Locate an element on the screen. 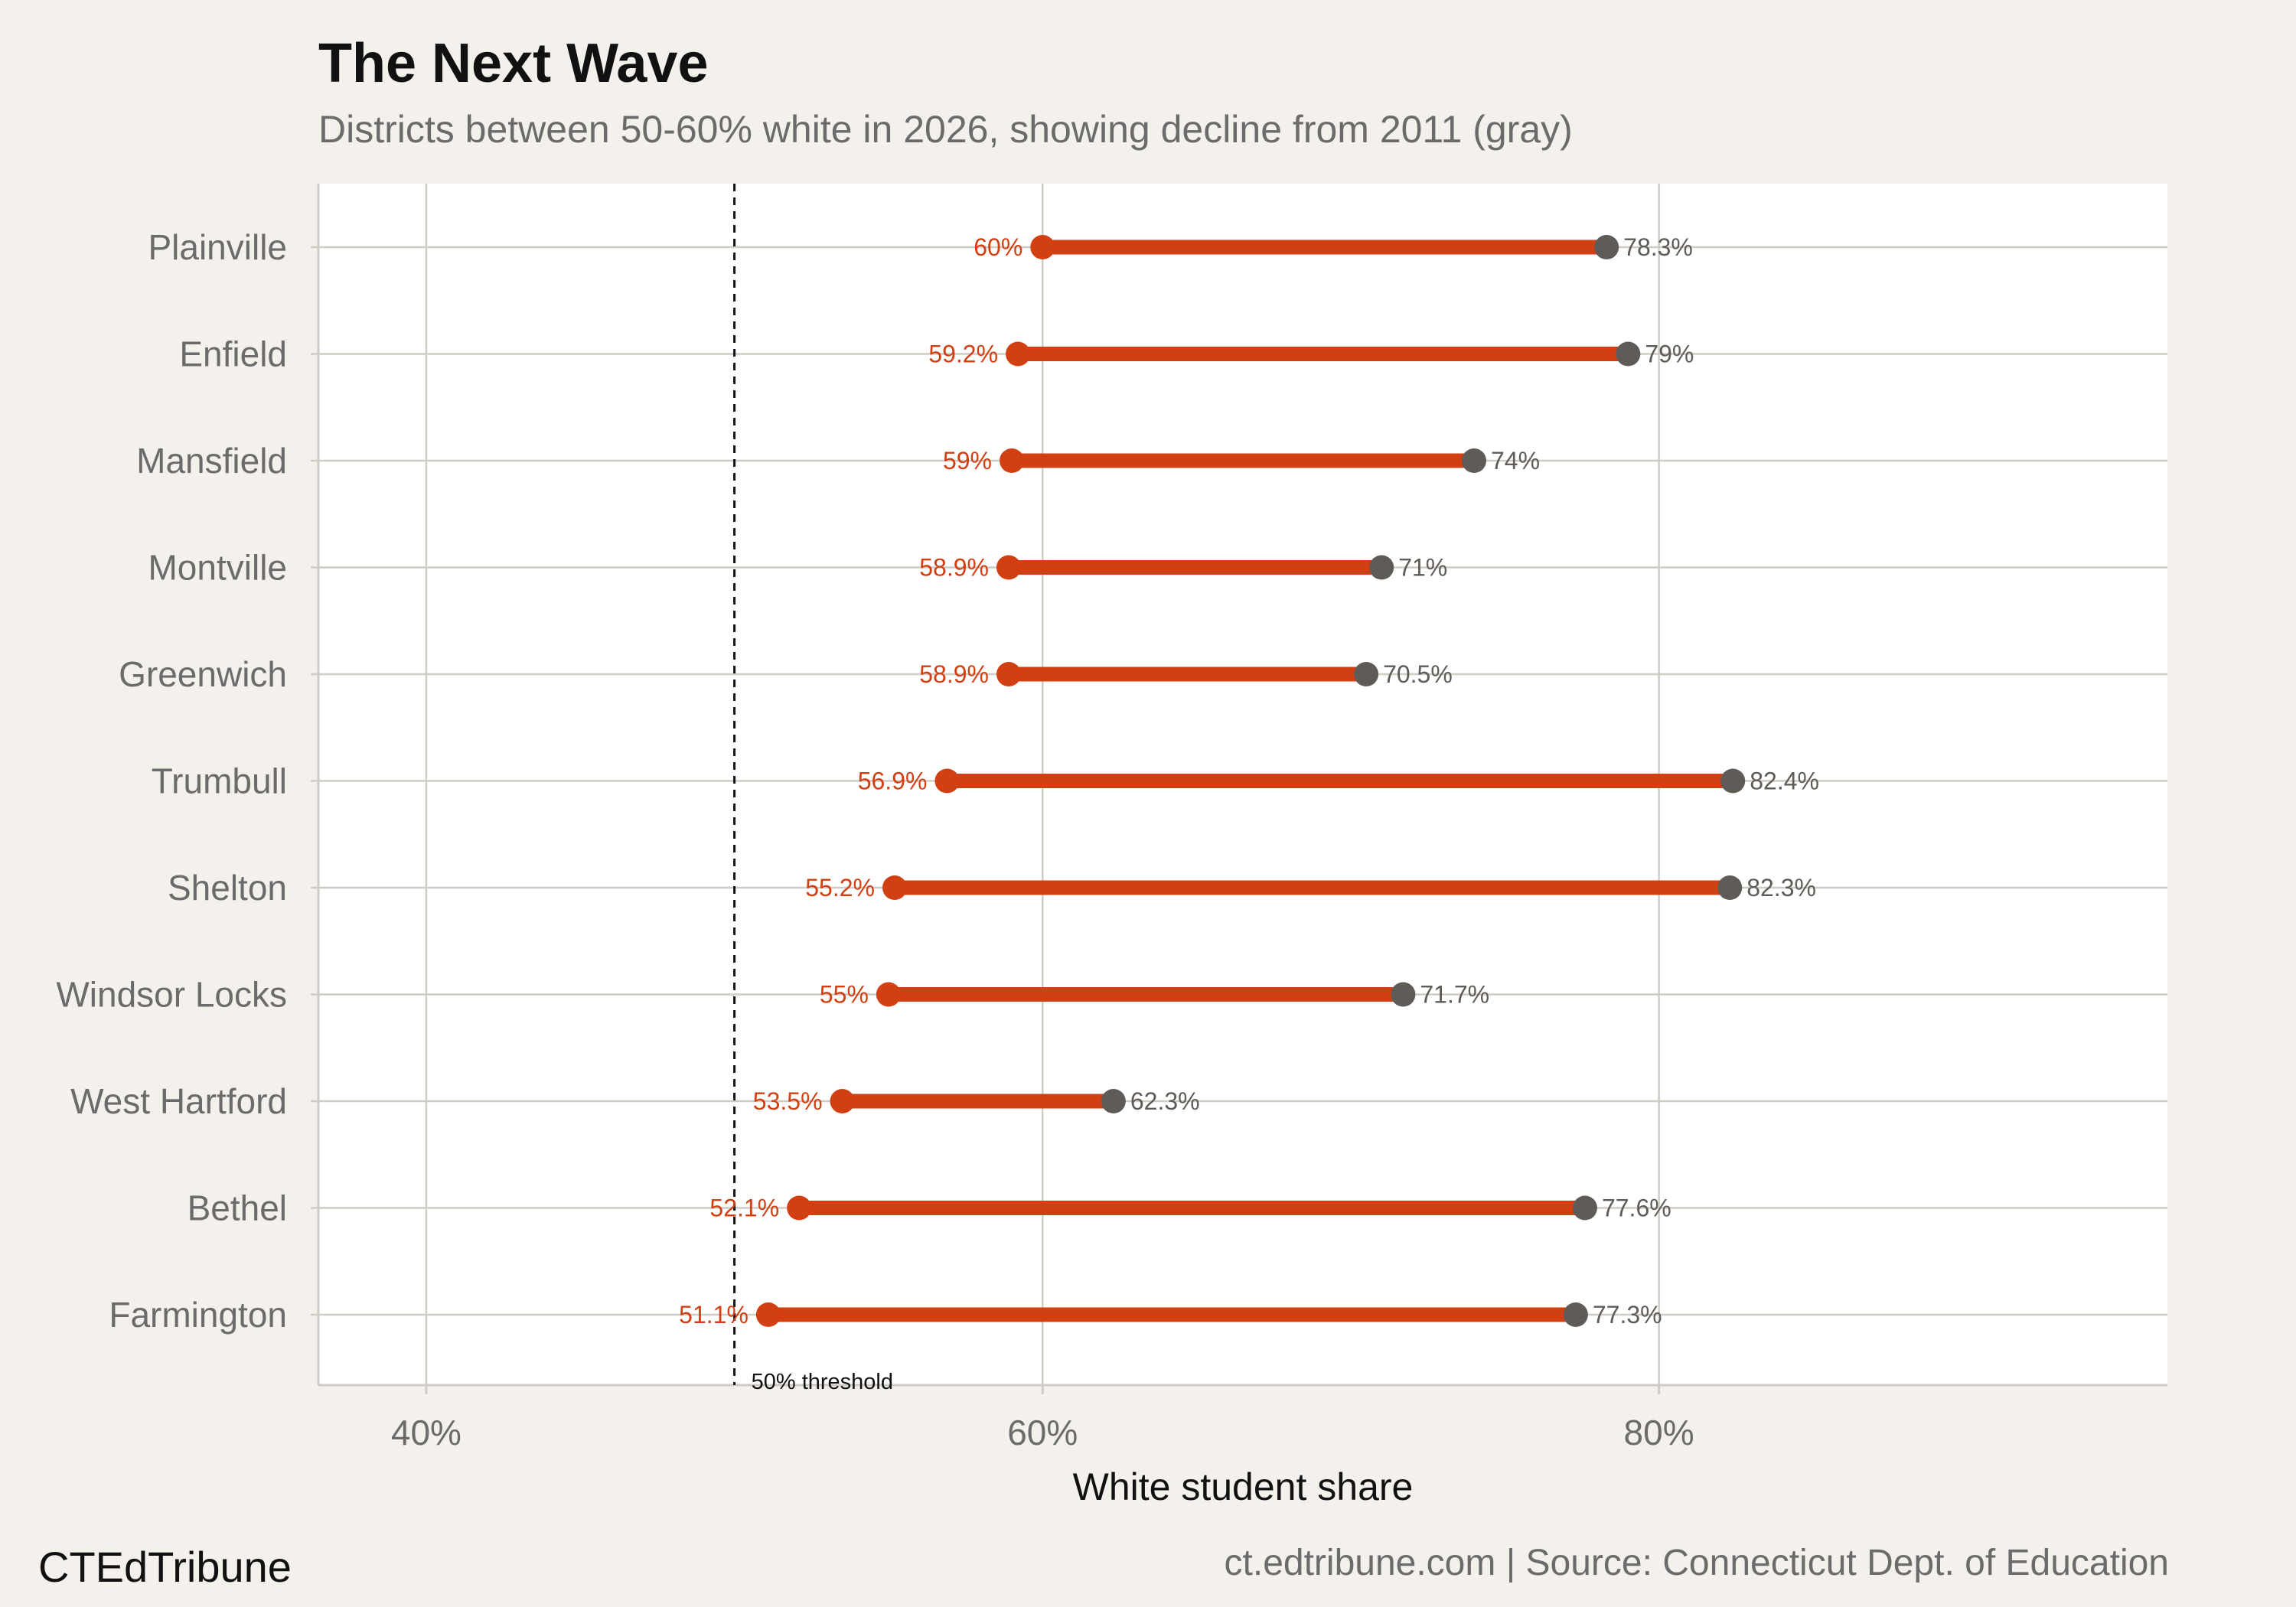 The height and width of the screenshot is (1607, 2296). brand-logo-text: CTEdTribune is located at coordinates (165, 1567).